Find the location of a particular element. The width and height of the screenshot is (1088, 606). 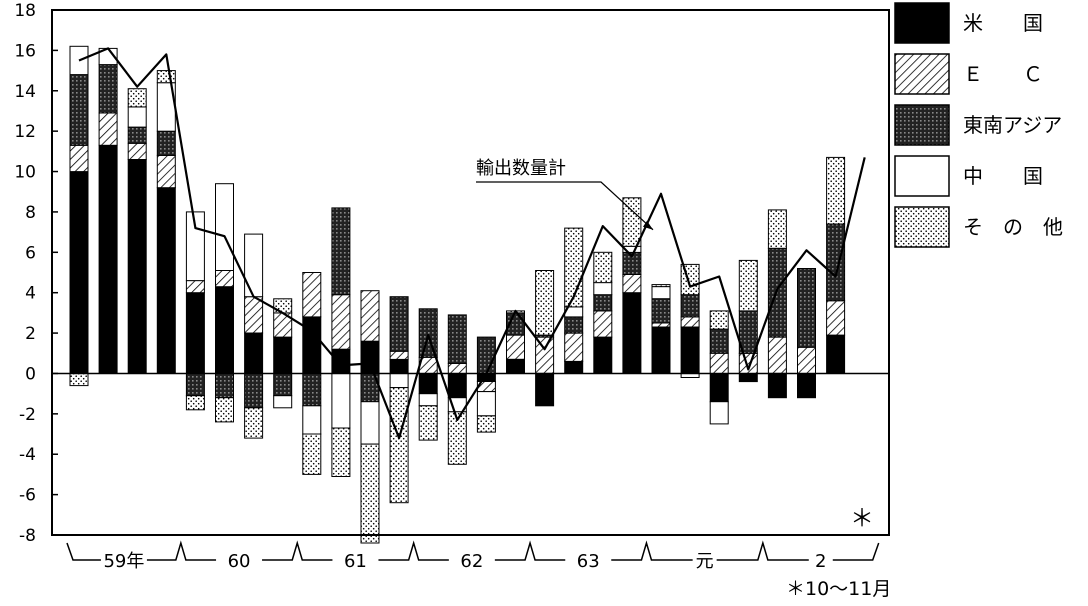

y-tick-label: 10 is located at coordinates (25, 173).